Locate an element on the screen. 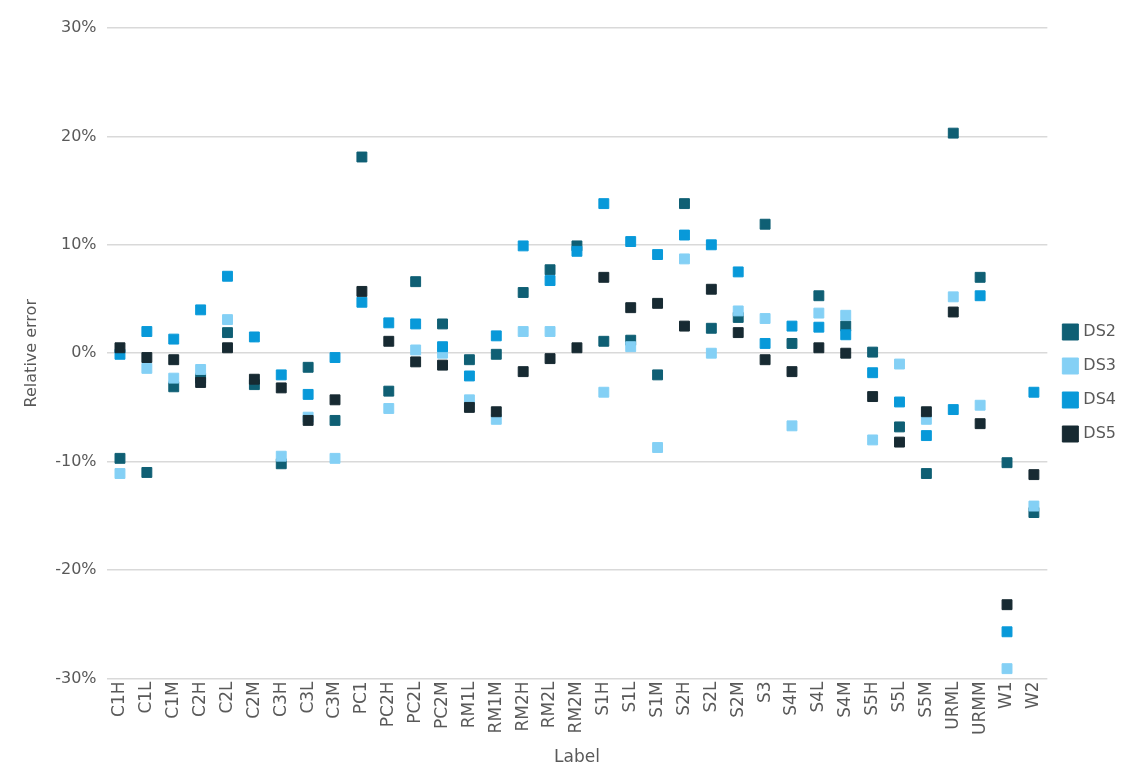  x-tick-label: S4L is located at coordinates (817, 696).